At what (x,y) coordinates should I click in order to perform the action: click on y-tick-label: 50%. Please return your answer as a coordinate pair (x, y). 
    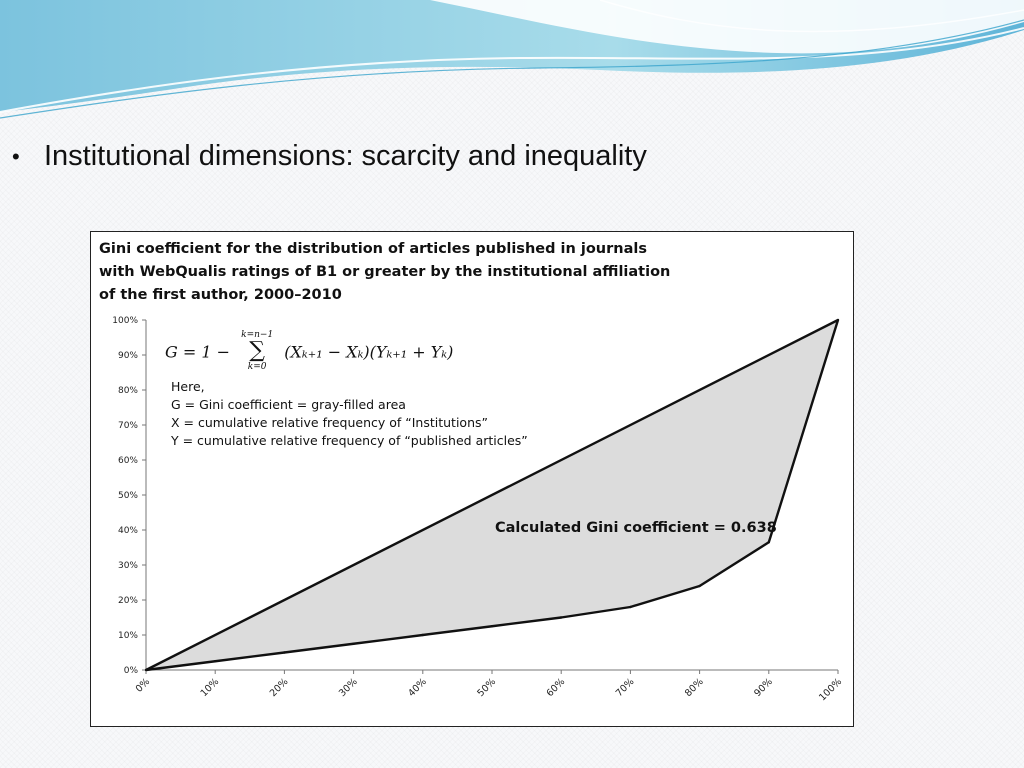
    Looking at the image, I should click on (128, 496).